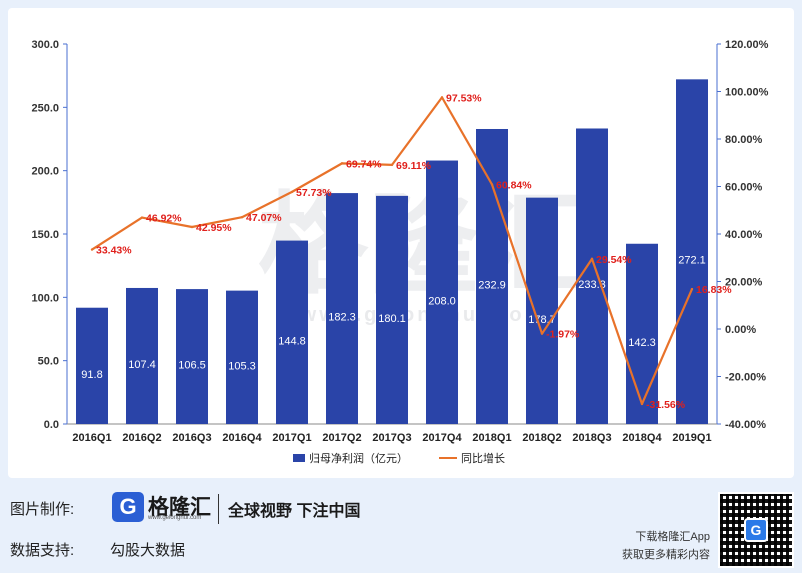 Image resolution: width=802 pixels, height=573 pixels. What do you see at coordinates (492, 285) in the screenshot?
I see `bar-data-label: 232.9` at bounding box center [492, 285].